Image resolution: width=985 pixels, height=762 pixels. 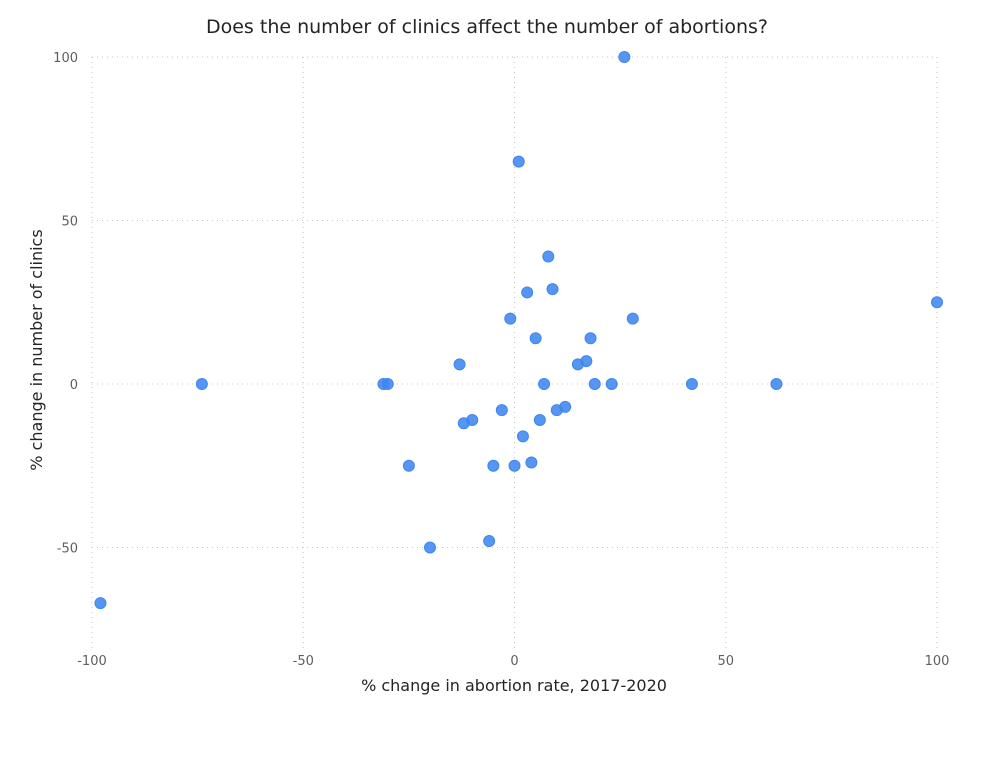 I want to click on x-tick-label: -100, so click(x=92, y=661).